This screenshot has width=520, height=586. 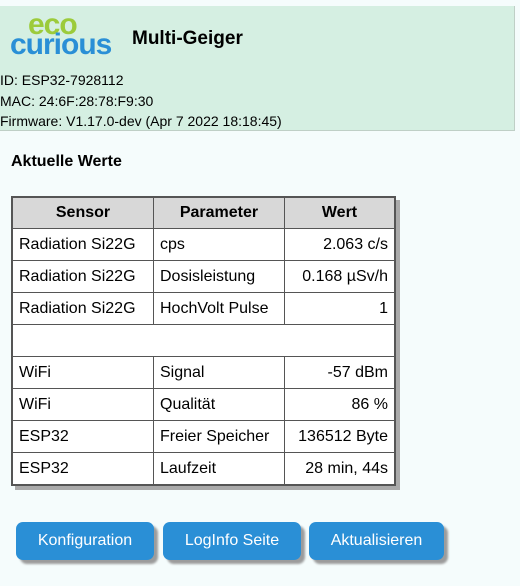 What do you see at coordinates (219, 436) in the screenshot?
I see `cell-parameter: Freier Speicher` at bounding box center [219, 436].